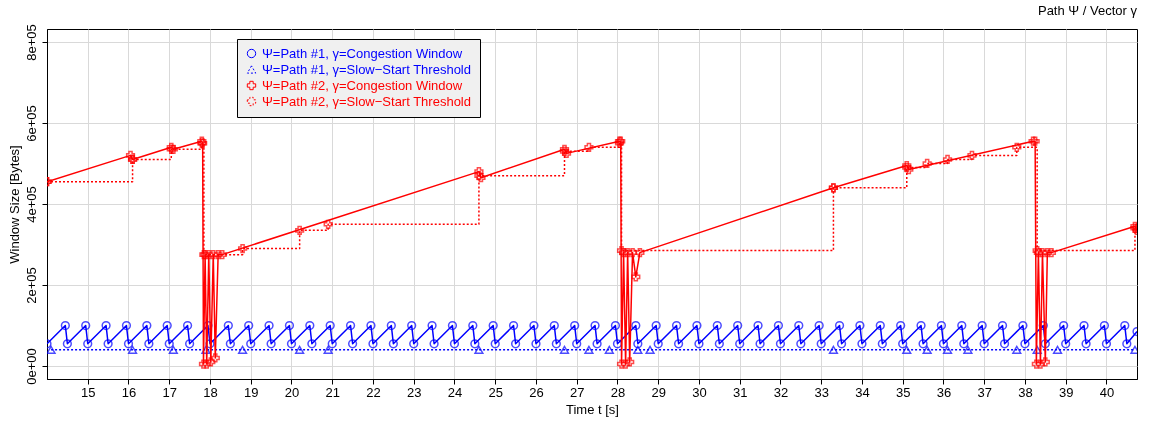 The width and height of the screenshot is (1172, 445). Describe the element at coordinates (1087, 10) in the screenshot. I see `chart-title: Path Ψ / Vector γ` at that location.